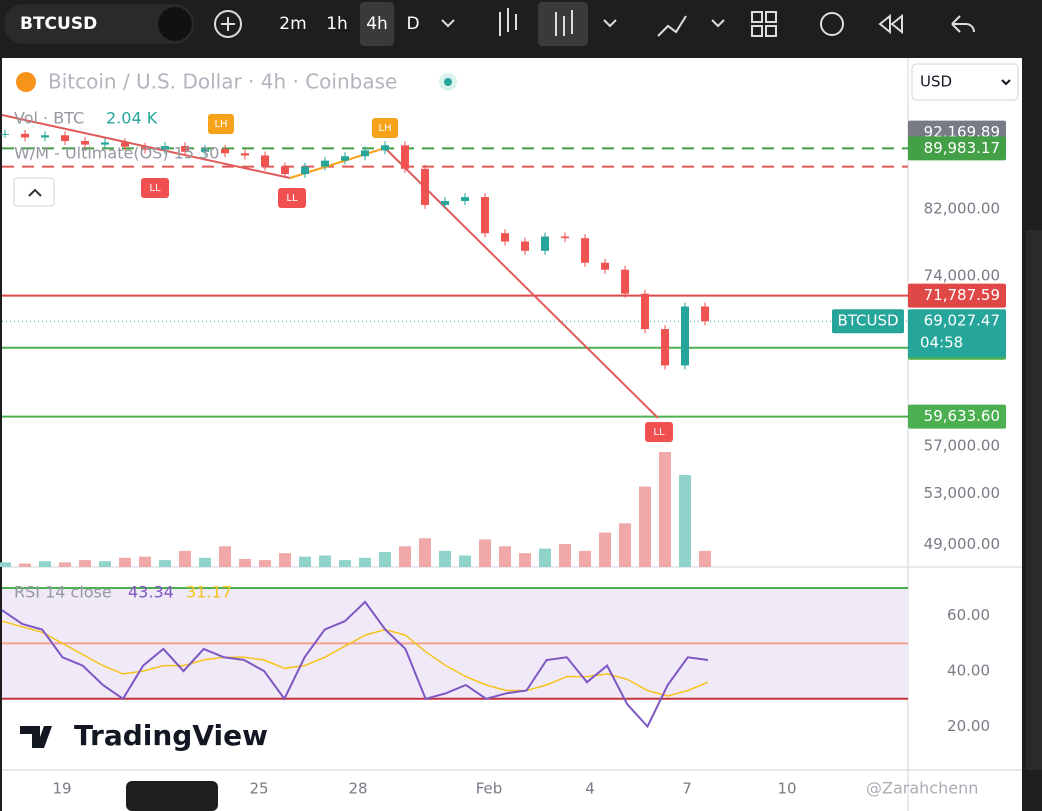 Image resolution: width=1042 pixels, height=811 pixels. I want to click on time-label: 19, so click(61, 789).